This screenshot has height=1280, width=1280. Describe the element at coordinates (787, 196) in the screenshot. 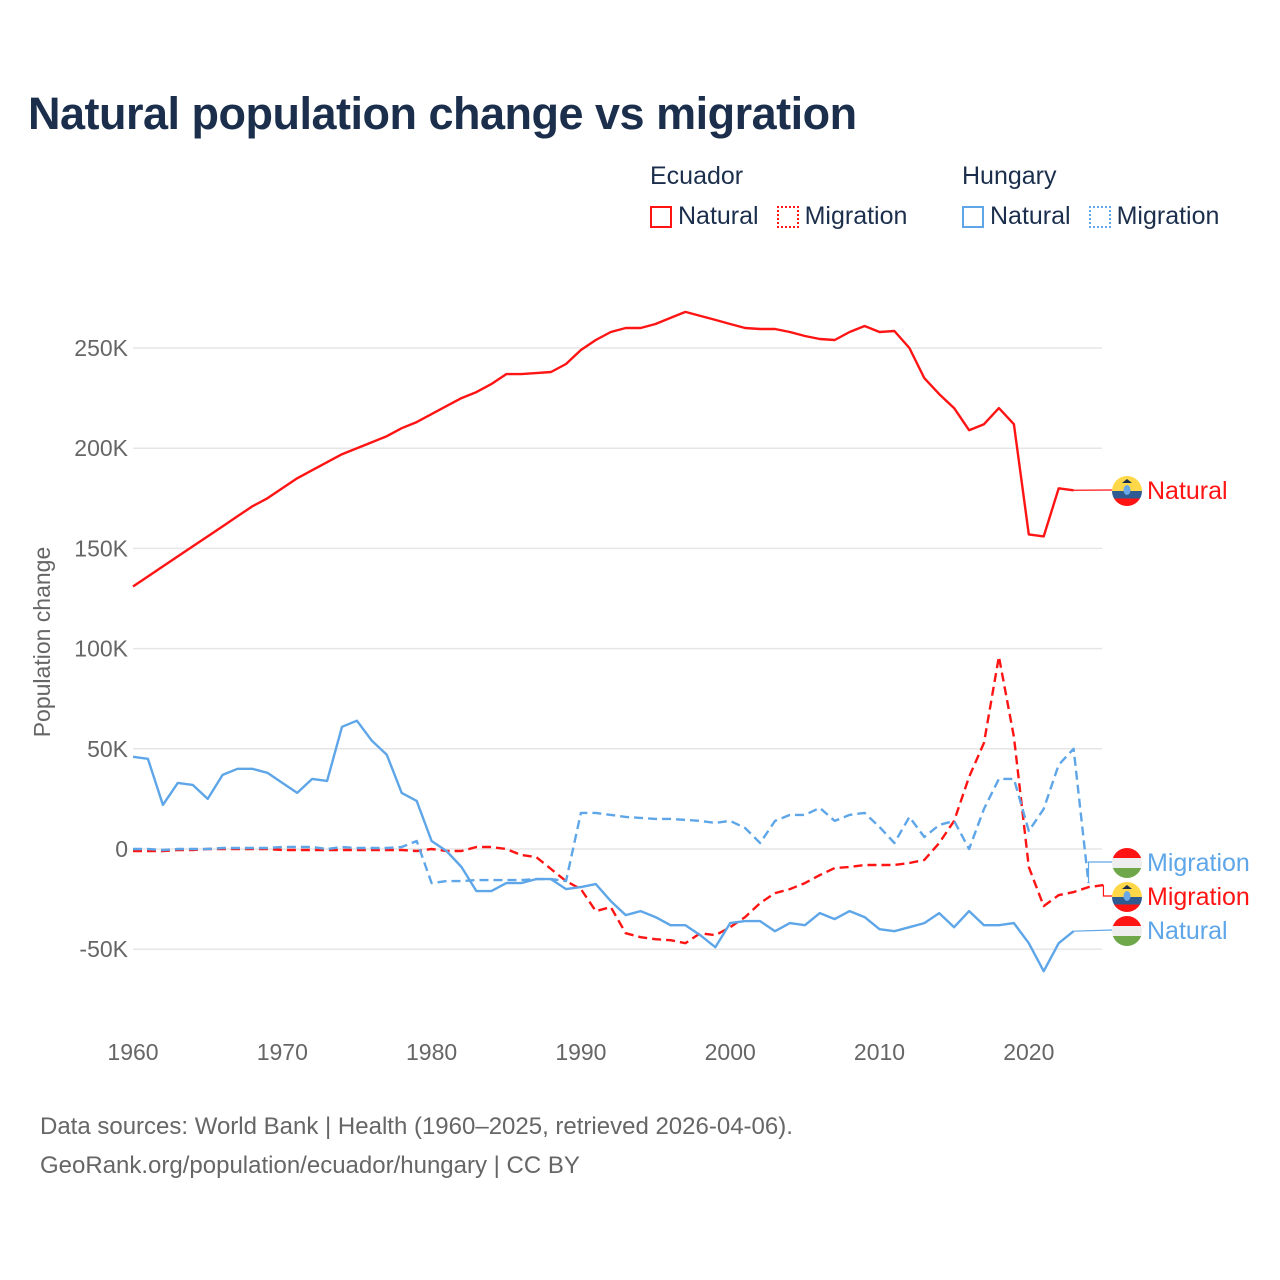

I see `legend-group-ecuador: Ecuador Natural Migration` at that location.